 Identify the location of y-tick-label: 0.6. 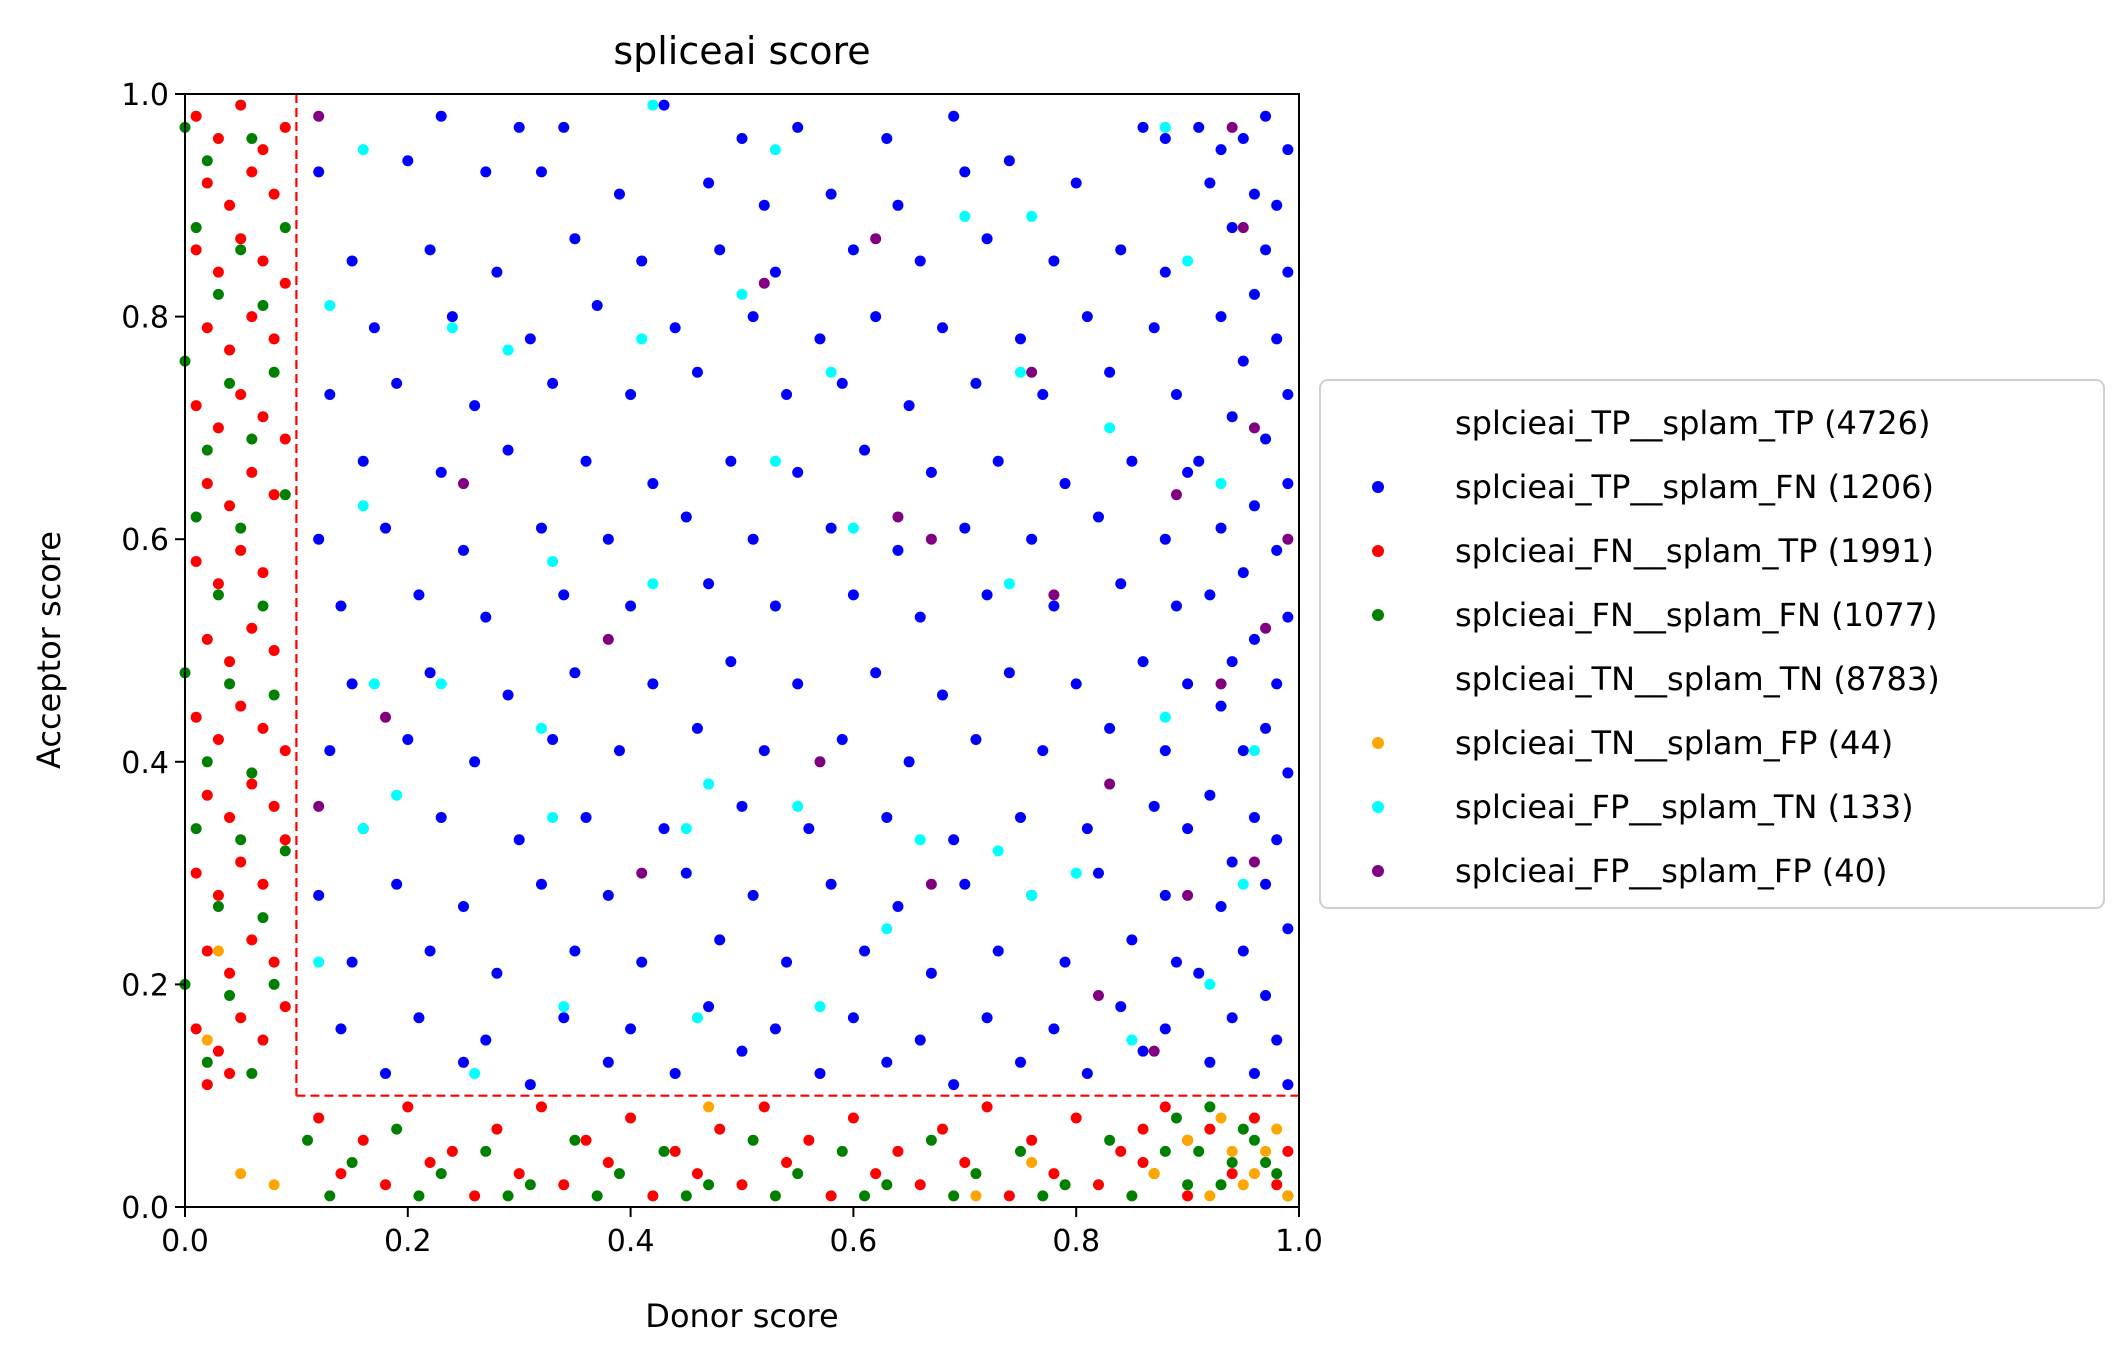
(145, 540).